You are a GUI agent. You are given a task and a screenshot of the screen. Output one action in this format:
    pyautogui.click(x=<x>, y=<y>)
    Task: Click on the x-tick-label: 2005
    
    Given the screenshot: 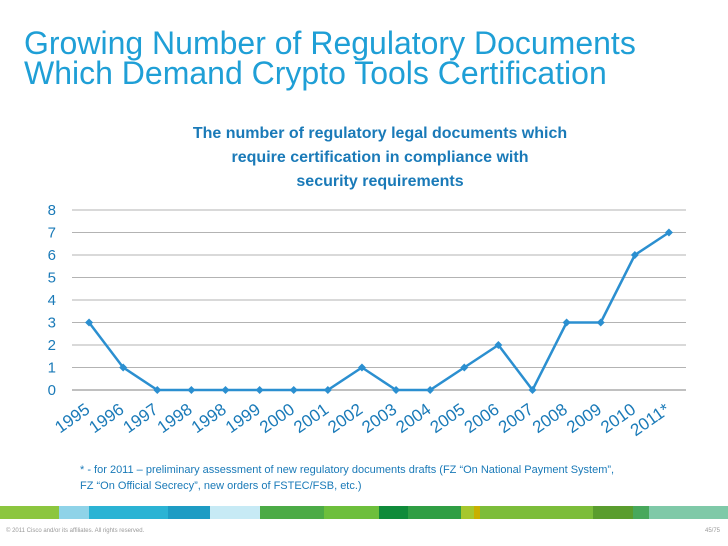 What is the action you would take?
    pyautogui.click(x=448, y=418)
    